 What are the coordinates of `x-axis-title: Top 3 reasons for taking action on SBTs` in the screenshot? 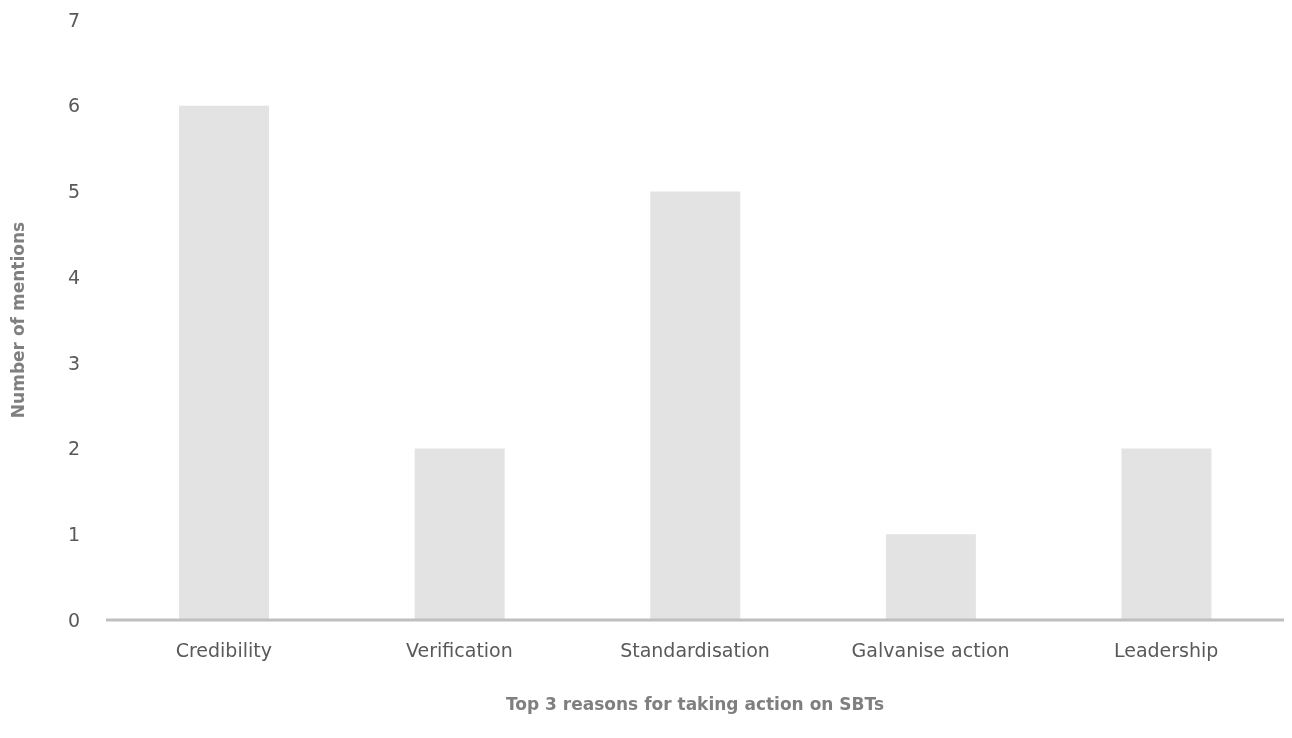 It's located at (695, 704).